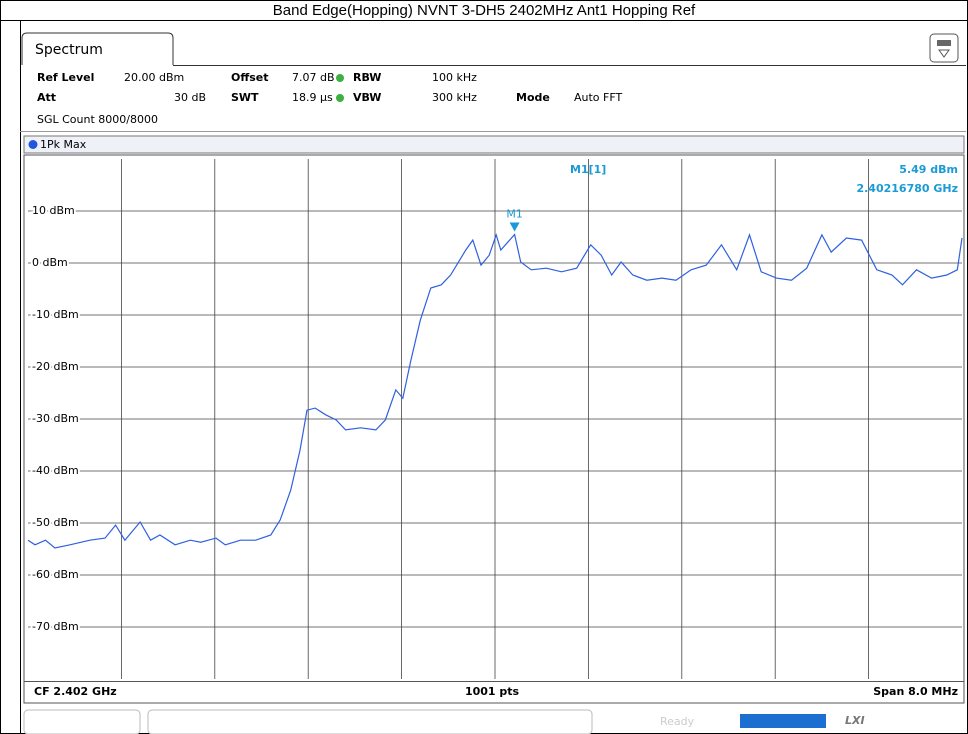  What do you see at coordinates (907, 188) in the screenshot?
I see `marker-frequency: 2.40216780 GHz` at bounding box center [907, 188].